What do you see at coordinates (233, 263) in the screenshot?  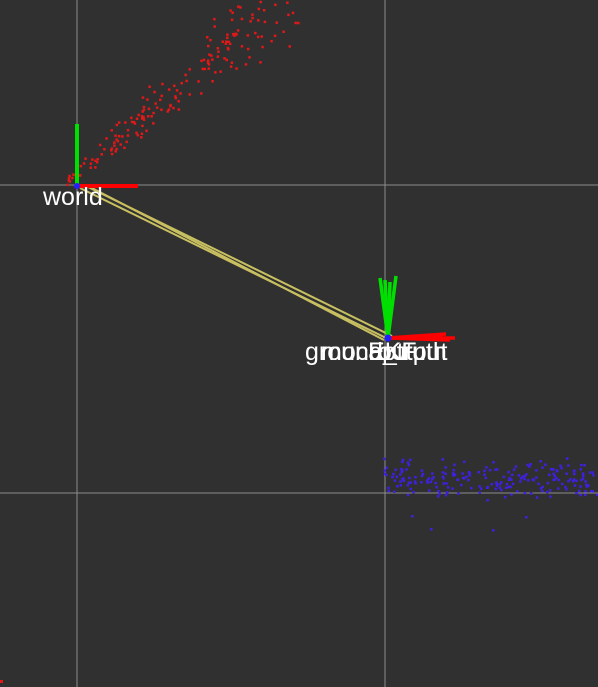 I see `tf-link-line` at bounding box center [233, 263].